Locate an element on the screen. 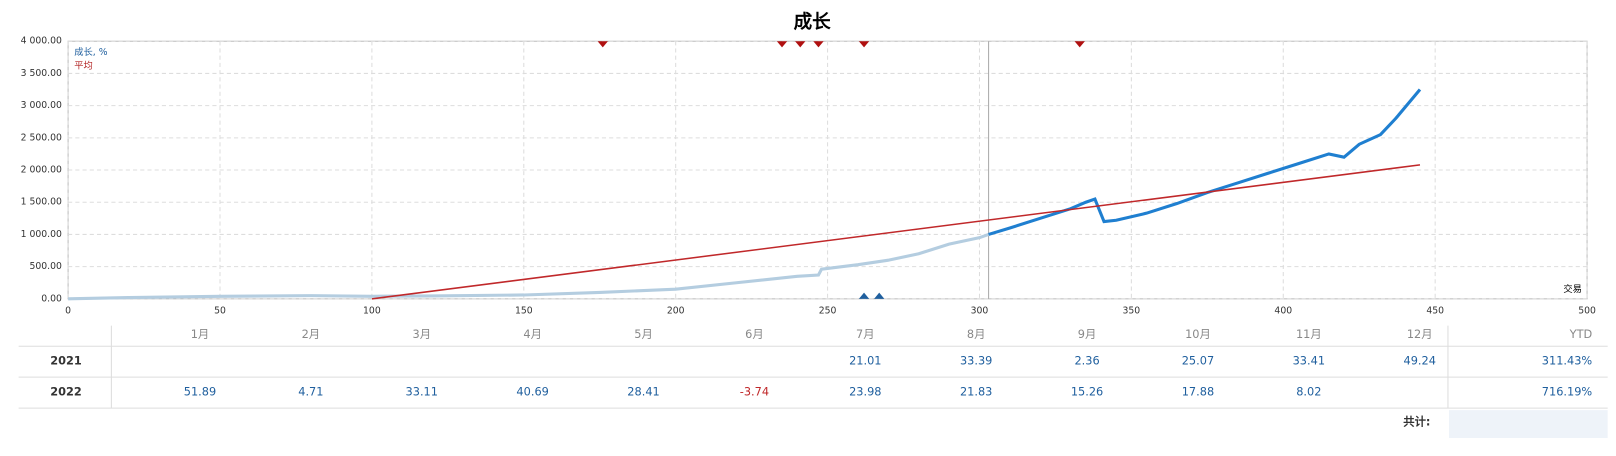 The height and width of the screenshot is (456, 1616). column-header: YTD is located at coordinates (1581, 334).